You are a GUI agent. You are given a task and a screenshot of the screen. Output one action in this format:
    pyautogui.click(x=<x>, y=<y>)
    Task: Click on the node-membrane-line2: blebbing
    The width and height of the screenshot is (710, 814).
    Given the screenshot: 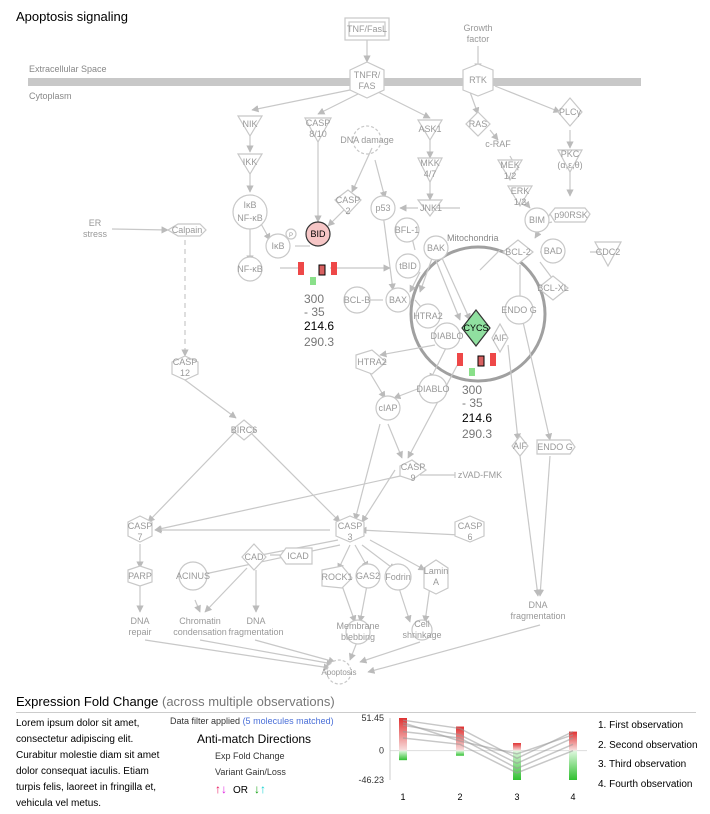 What is the action you would take?
    pyautogui.click(x=358, y=637)
    